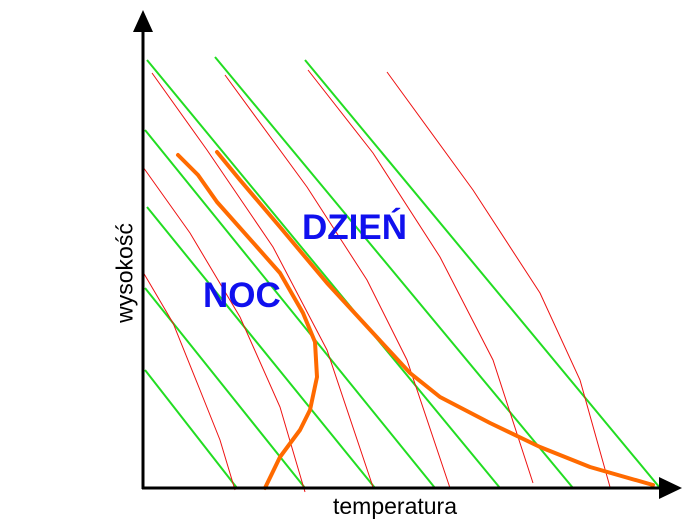 The width and height of the screenshot is (689, 523). I want to click on day-label: DZIEŃ, so click(354, 227).